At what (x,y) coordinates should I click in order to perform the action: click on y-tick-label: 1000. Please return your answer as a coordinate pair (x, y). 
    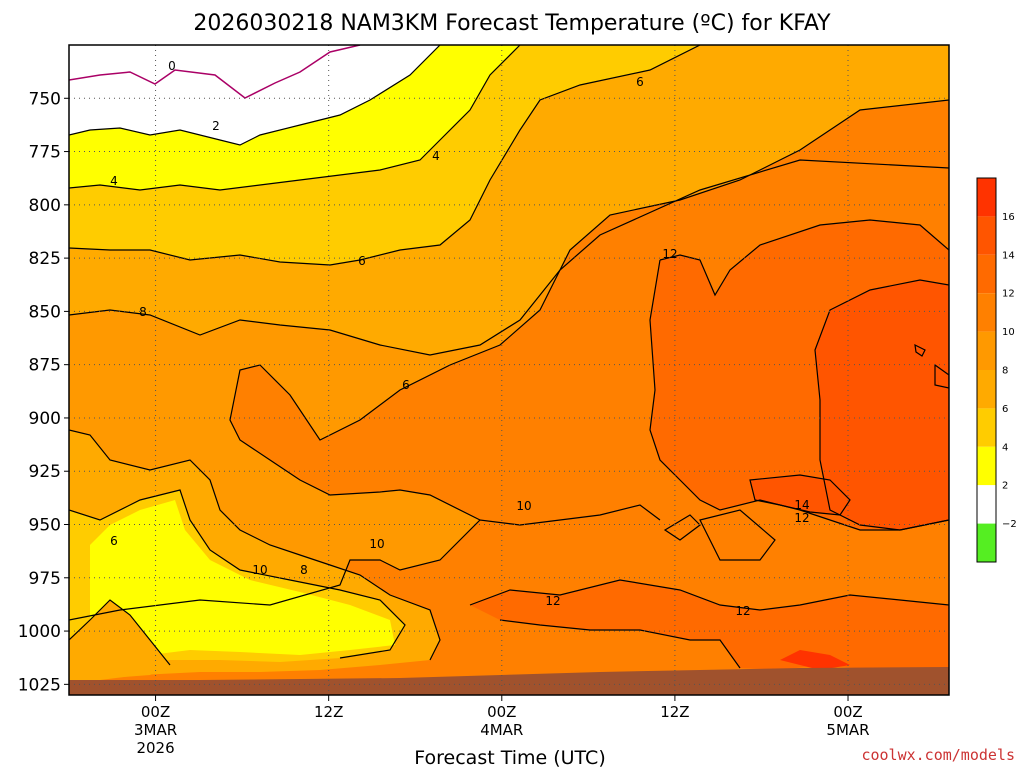
    Looking at the image, I should click on (39, 632).